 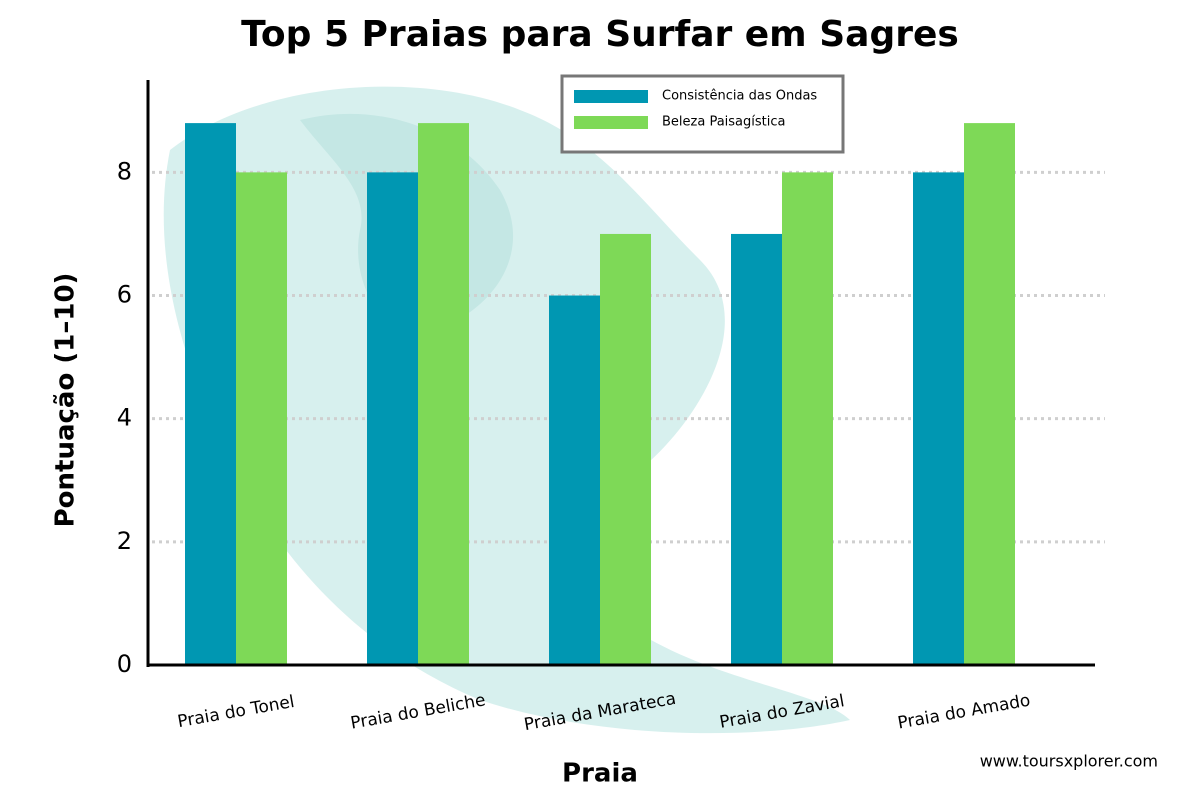 What do you see at coordinates (236, 712) in the screenshot?
I see `x-tick-label: Praia do Tonel` at bounding box center [236, 712].